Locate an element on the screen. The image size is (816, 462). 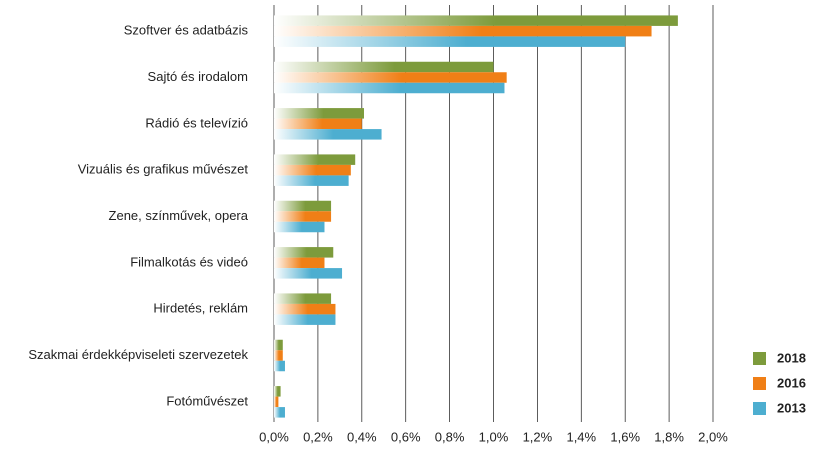
y-tick-label: Filmalkotás és videó is located at coordinates (189, 261).